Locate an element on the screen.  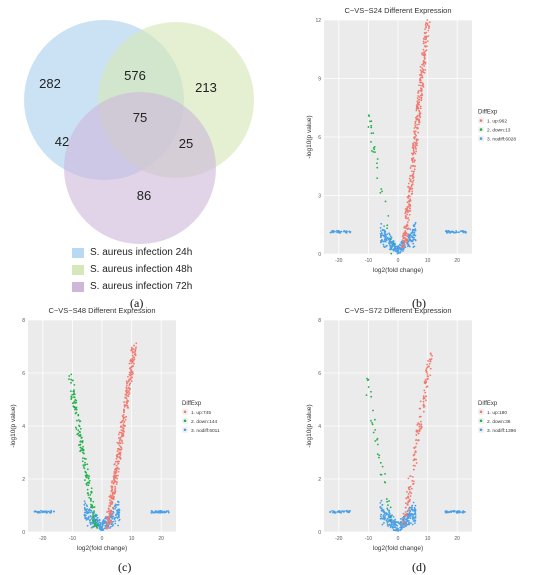
venn-legend-item-48h: S. aureus infection 48h is located at coordinates (162, 269).